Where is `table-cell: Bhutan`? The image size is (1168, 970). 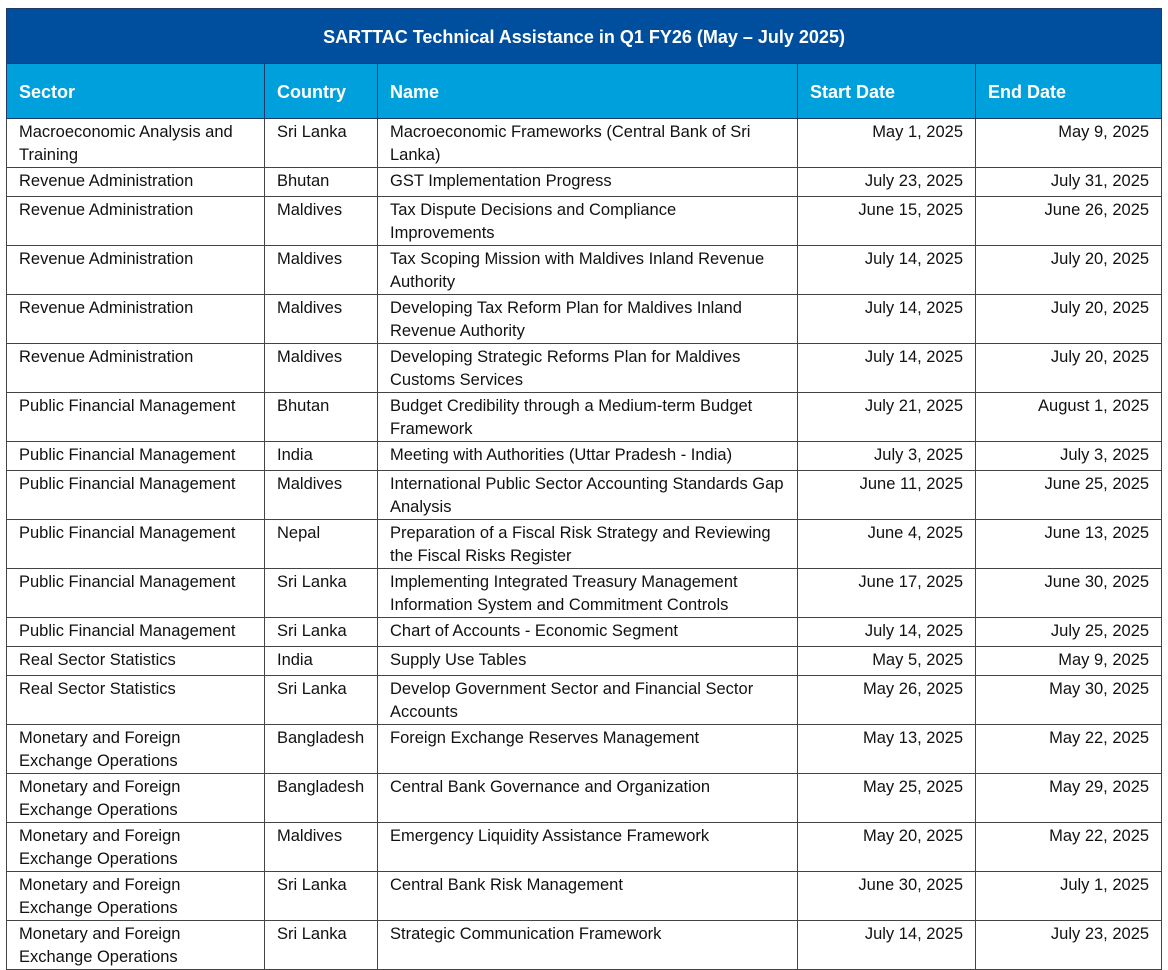 table-cell: Bhutan is located at coordinates (321, 182).